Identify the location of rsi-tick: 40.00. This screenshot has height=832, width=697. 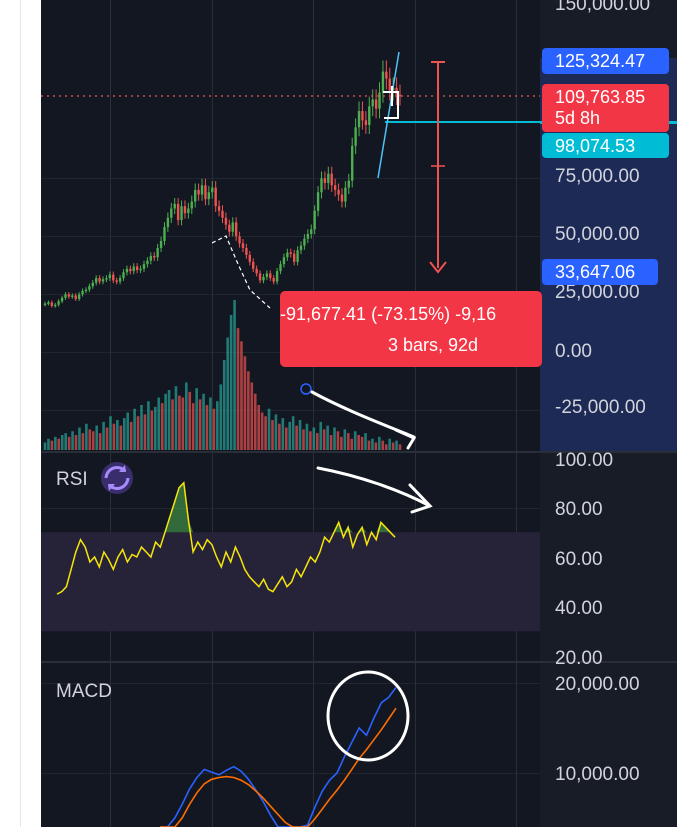
(579, 608).